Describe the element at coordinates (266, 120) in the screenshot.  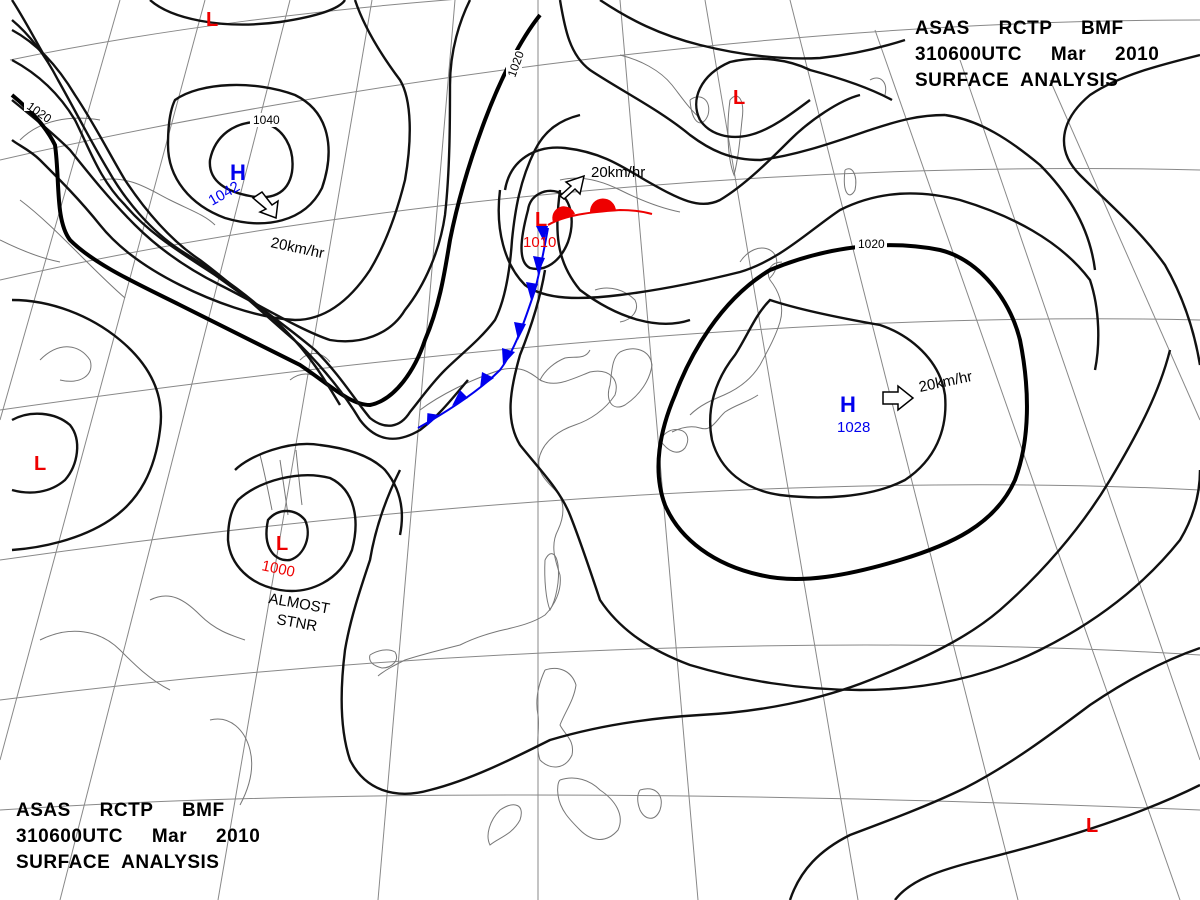
I see `isobar-label-1040: 1040` at that location.